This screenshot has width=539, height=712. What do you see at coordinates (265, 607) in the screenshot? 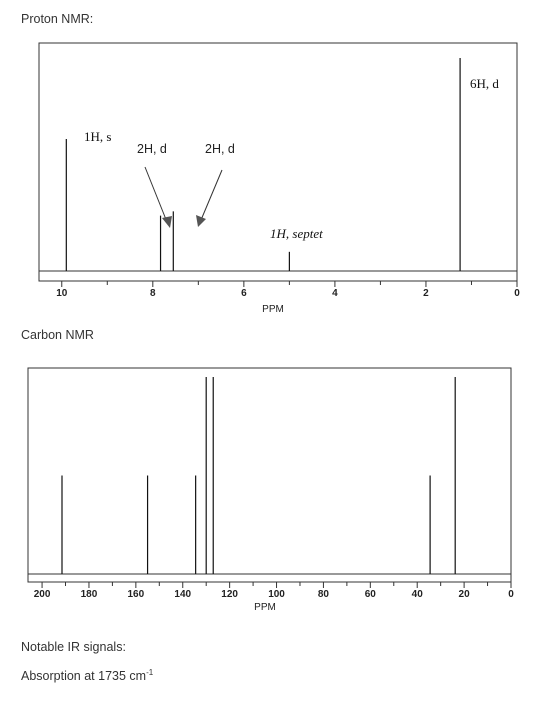
I see `carbon-axis-label: PPM` at bounding box center [265, 607].